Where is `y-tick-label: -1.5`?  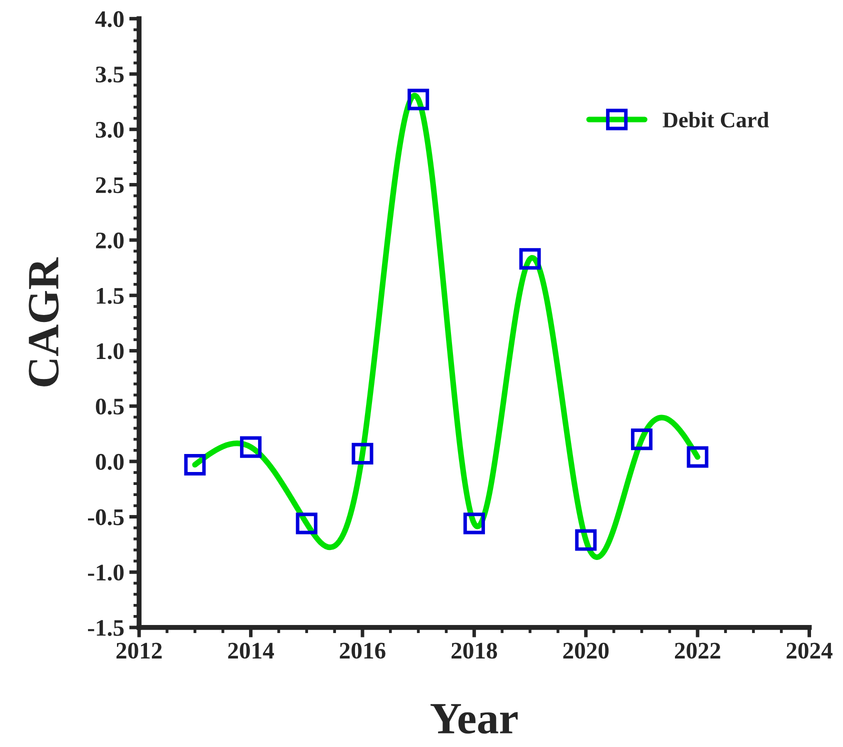
y-tick-label: -1.5 is located at coordinates (106, 628).